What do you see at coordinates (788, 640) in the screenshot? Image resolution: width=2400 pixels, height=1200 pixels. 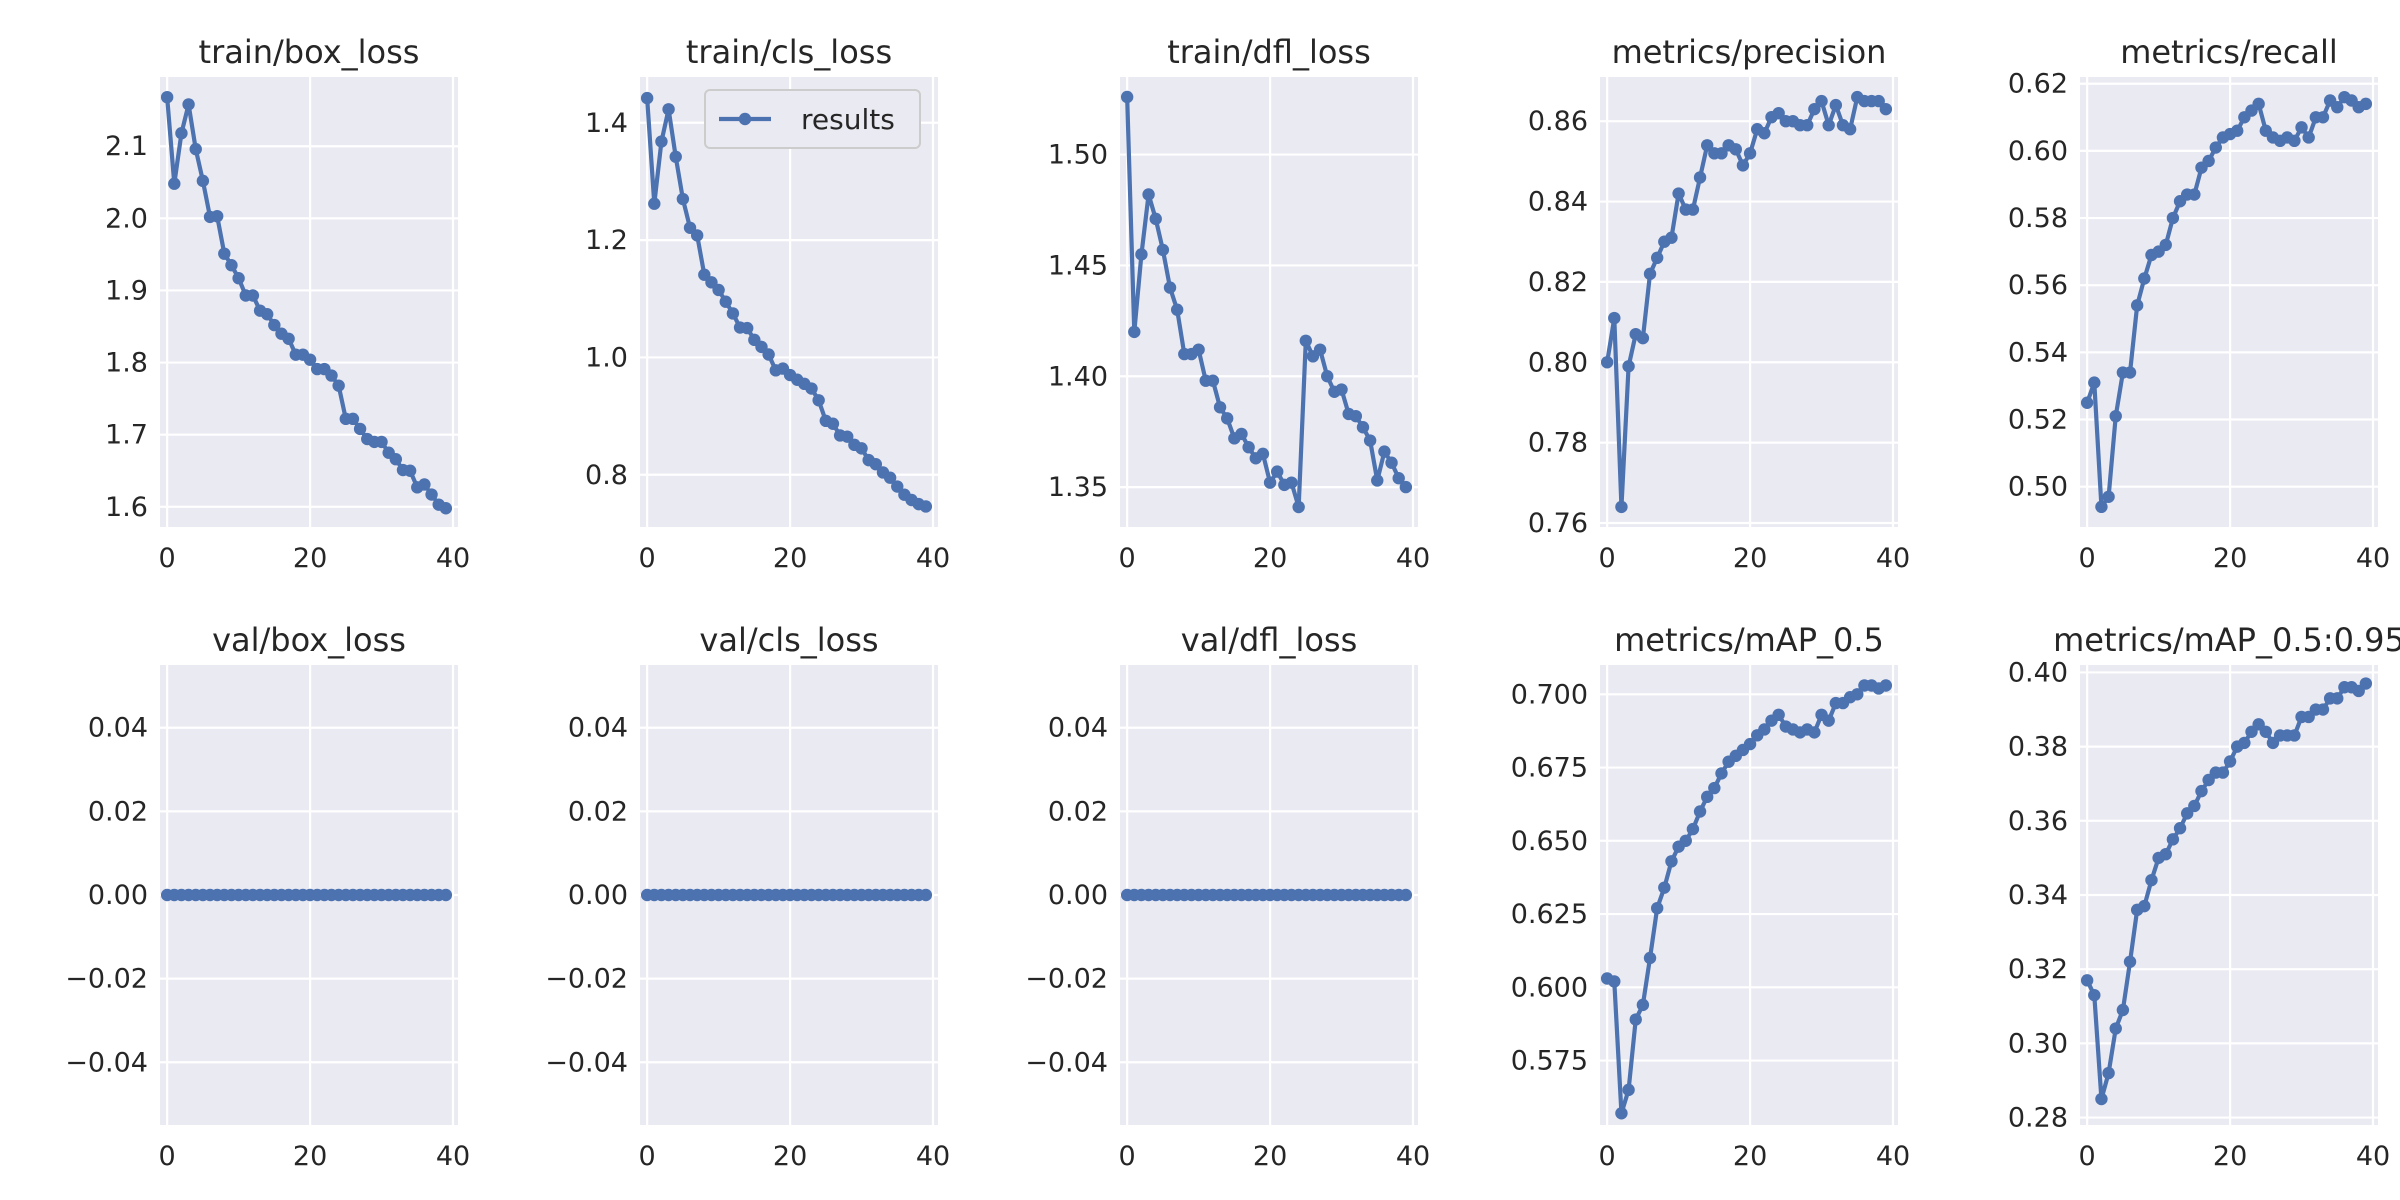 I see `subplot-title: val/cls_loss` at bounding box center [788, 640].